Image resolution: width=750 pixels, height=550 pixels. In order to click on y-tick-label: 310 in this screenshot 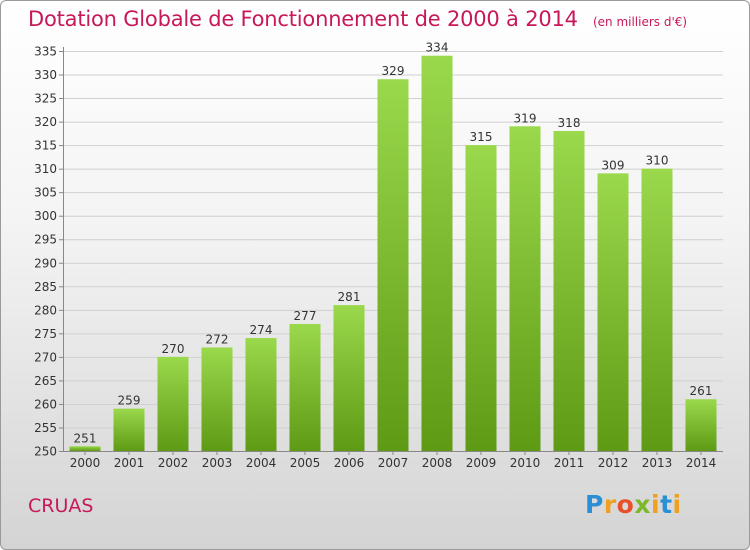, I will do `click(45, 169)`.